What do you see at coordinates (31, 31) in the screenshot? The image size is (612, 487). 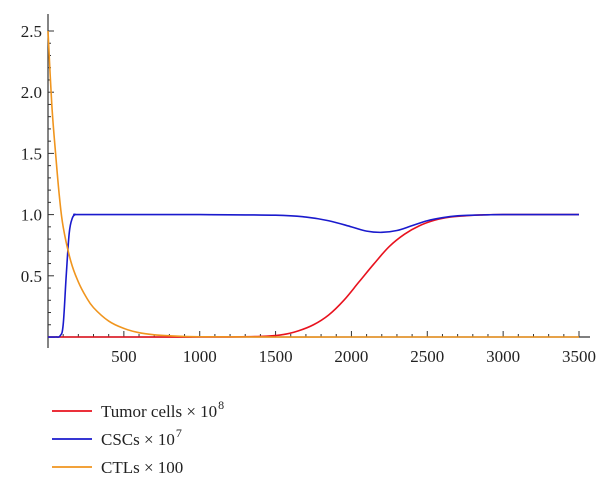 I see `y-tick-label: 2.5` at bounding box center [31, 31].